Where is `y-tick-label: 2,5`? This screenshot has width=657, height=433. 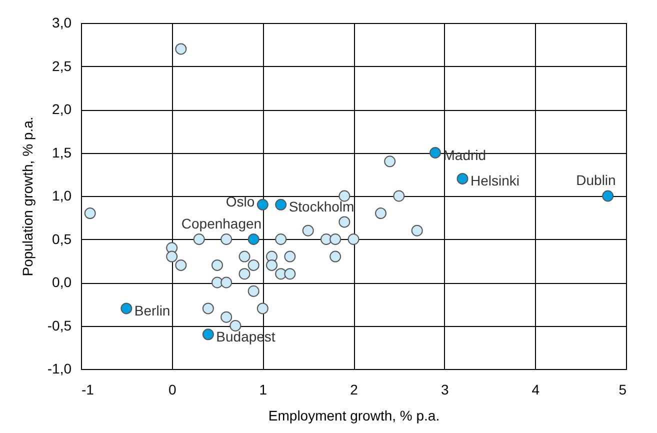 y-tick-label: 2,5 is located at coordinates (62, 66).